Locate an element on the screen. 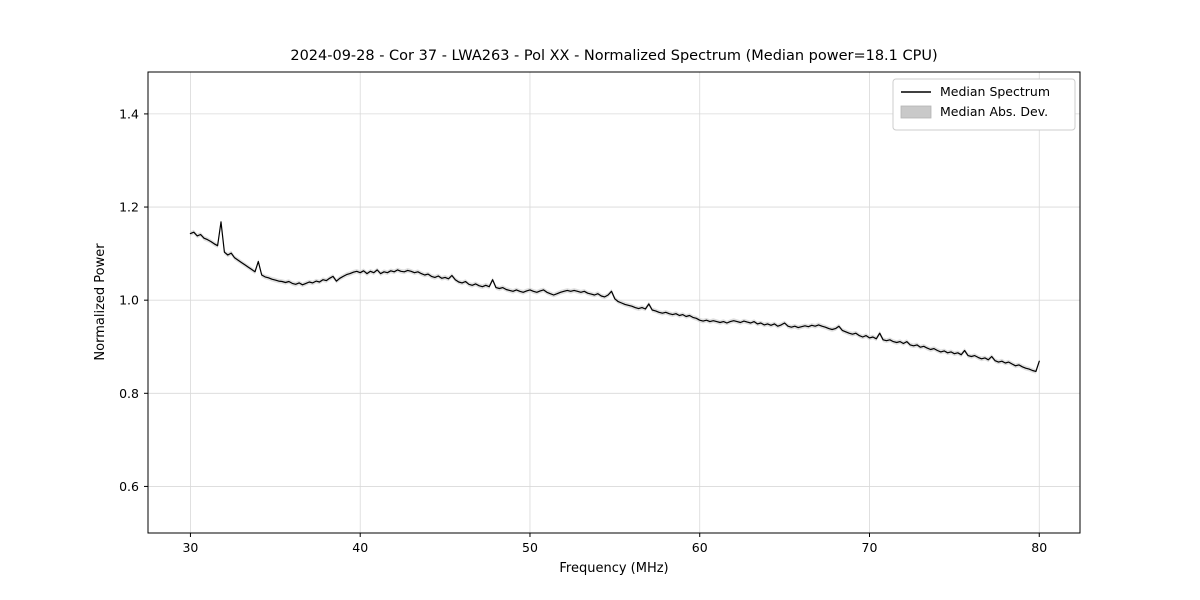 The width and height of the screenshot is (1200, 600). y-tick-label: 1.0 is located at coordinates (129, 300).